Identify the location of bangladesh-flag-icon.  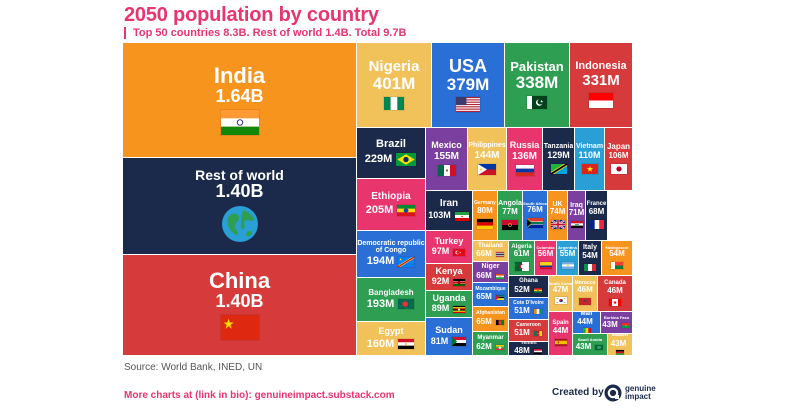
(406, 304).